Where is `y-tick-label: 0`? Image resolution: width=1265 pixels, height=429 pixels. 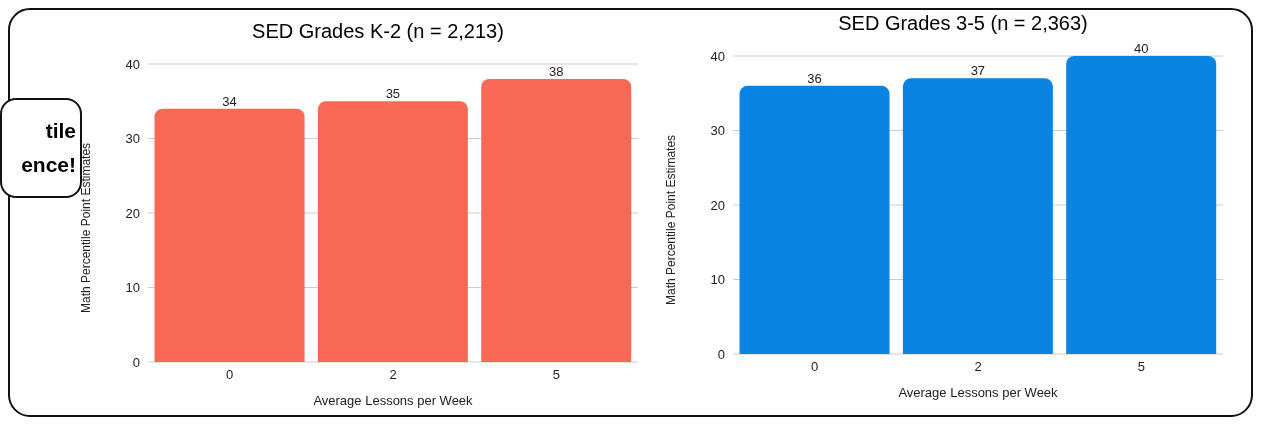
y-tick-label: 0 is located at coordinates (721, 354).